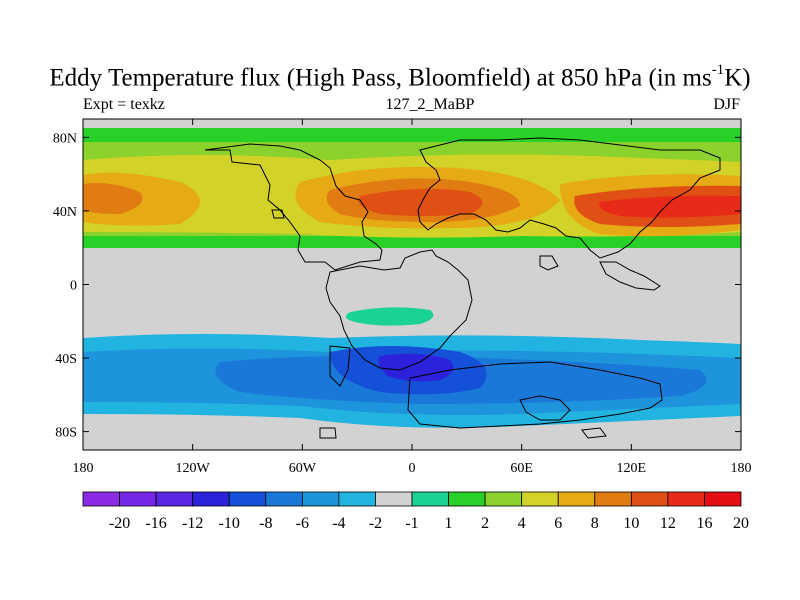  Describe the element at coordinates (558, 523) in the screenshot. I see `colorbar-label: 6` at that location.